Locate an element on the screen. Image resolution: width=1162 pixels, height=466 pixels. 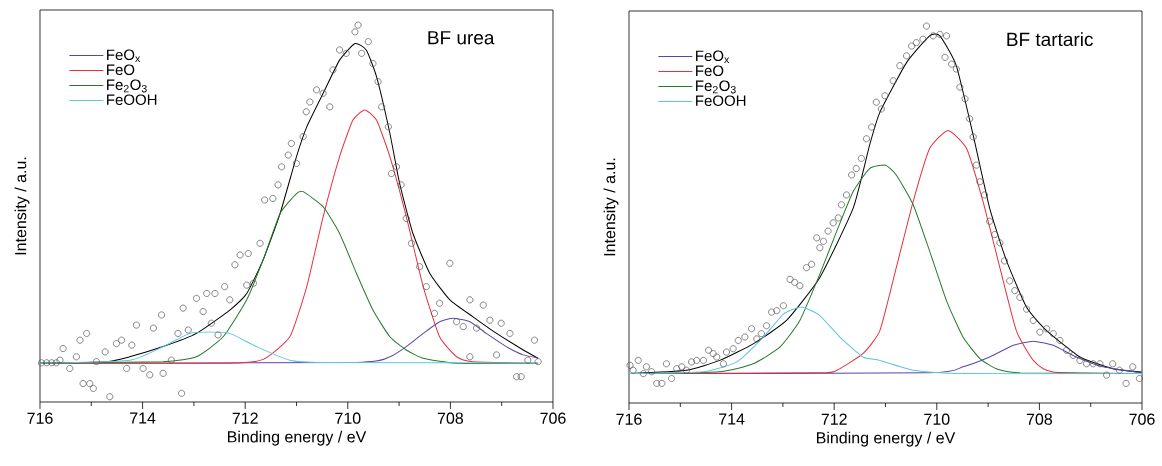
chart-title: BF tartaric is located at coordinates (1050, 39).